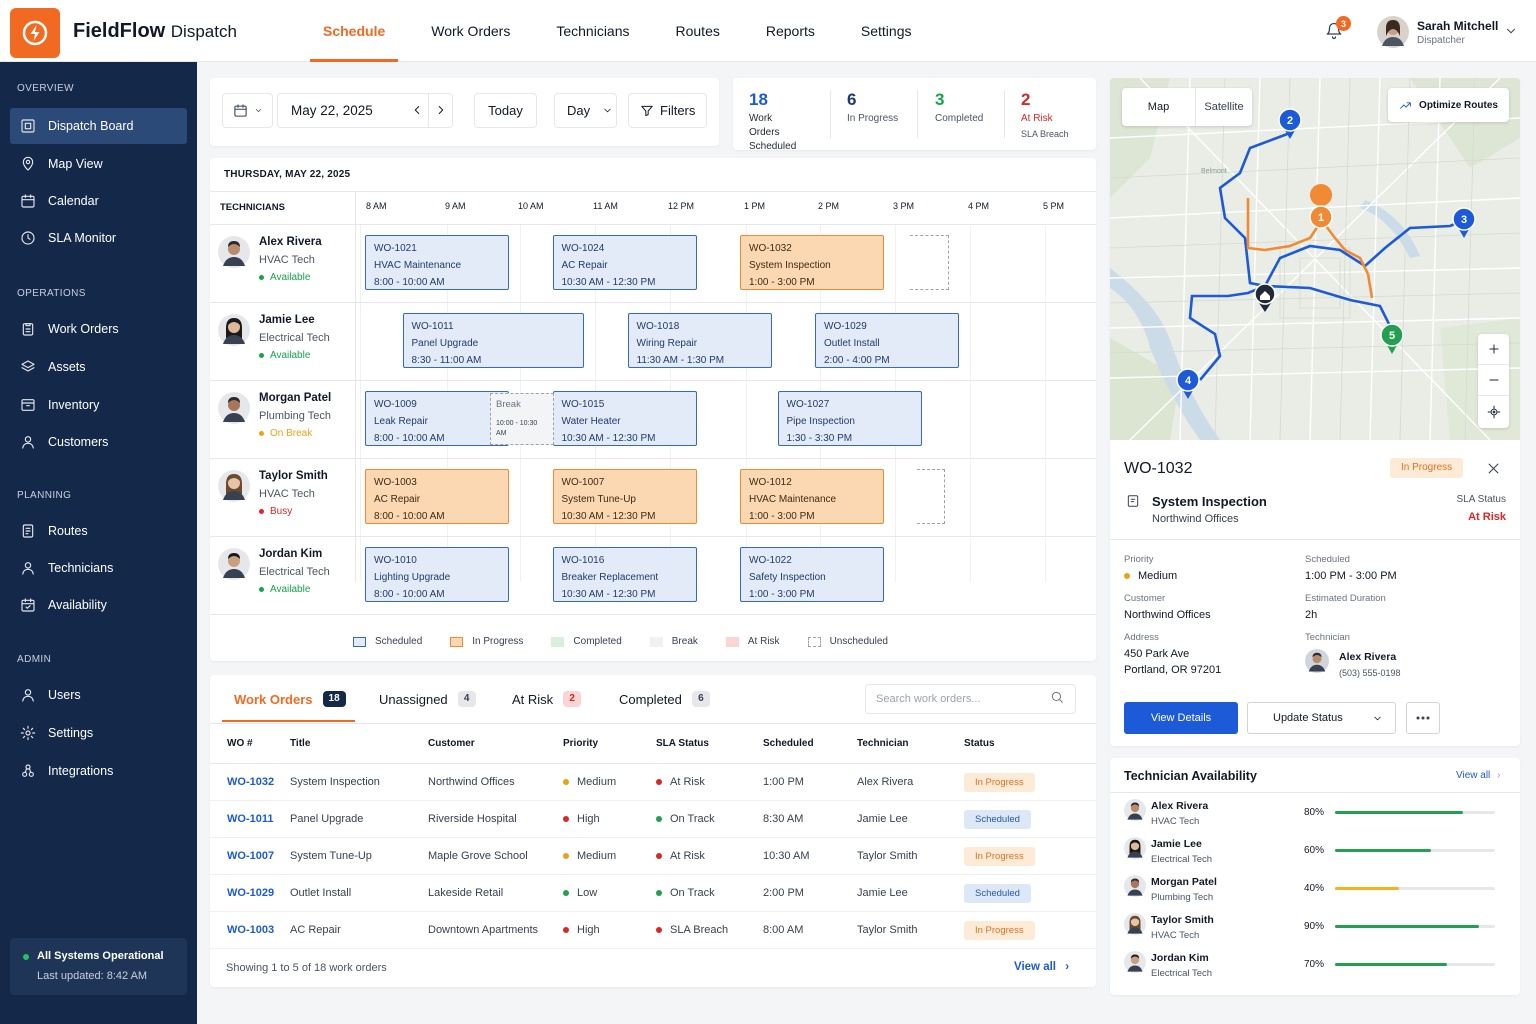  I want to click on sidebar-item-work-orders: Work Orders, so click(98, 329).